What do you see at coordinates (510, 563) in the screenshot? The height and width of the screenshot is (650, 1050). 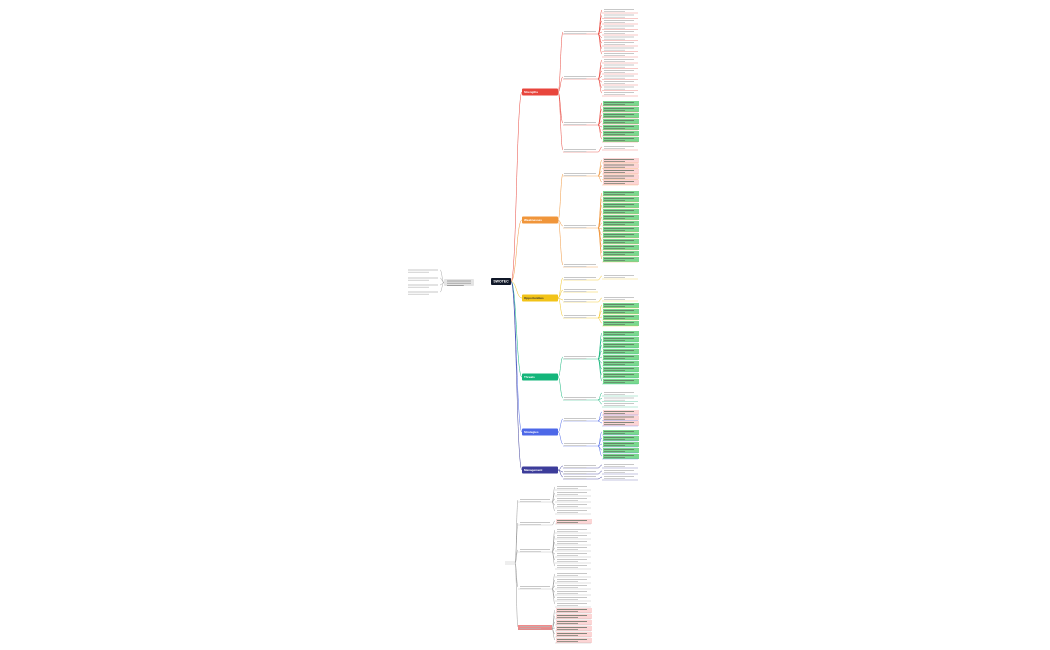 I see `lower-root` at bounding box center [510, 563].